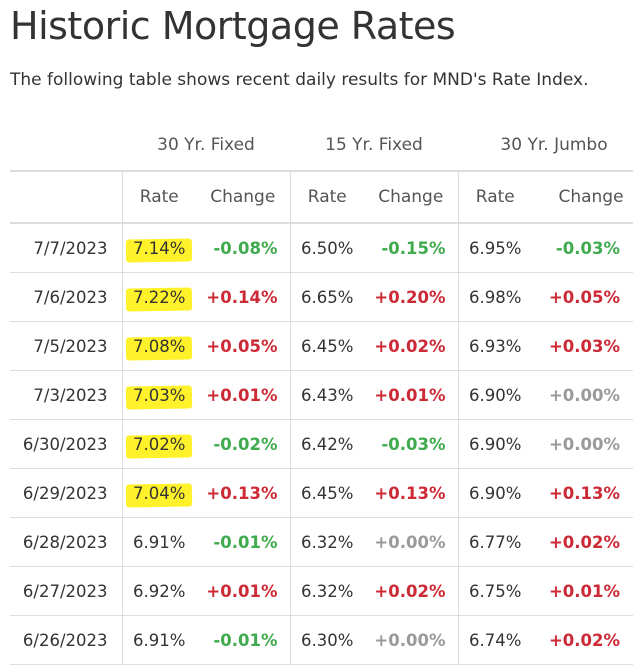  What do you see at coordinates (66, 248) in the screenshot?
I see `row-date: 7/7/2023` at bounding box center [66, 248].